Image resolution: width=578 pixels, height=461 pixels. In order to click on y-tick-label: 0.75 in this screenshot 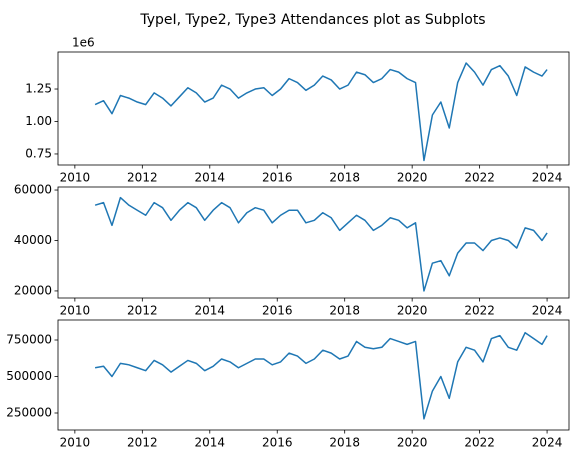, I will do `click(38, 153)`.